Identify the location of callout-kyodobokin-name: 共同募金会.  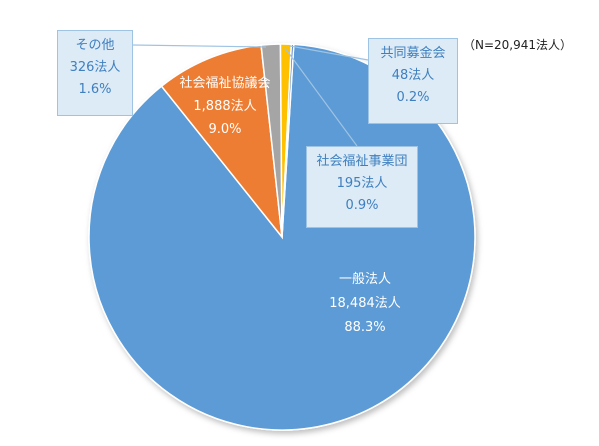
(413, 53).